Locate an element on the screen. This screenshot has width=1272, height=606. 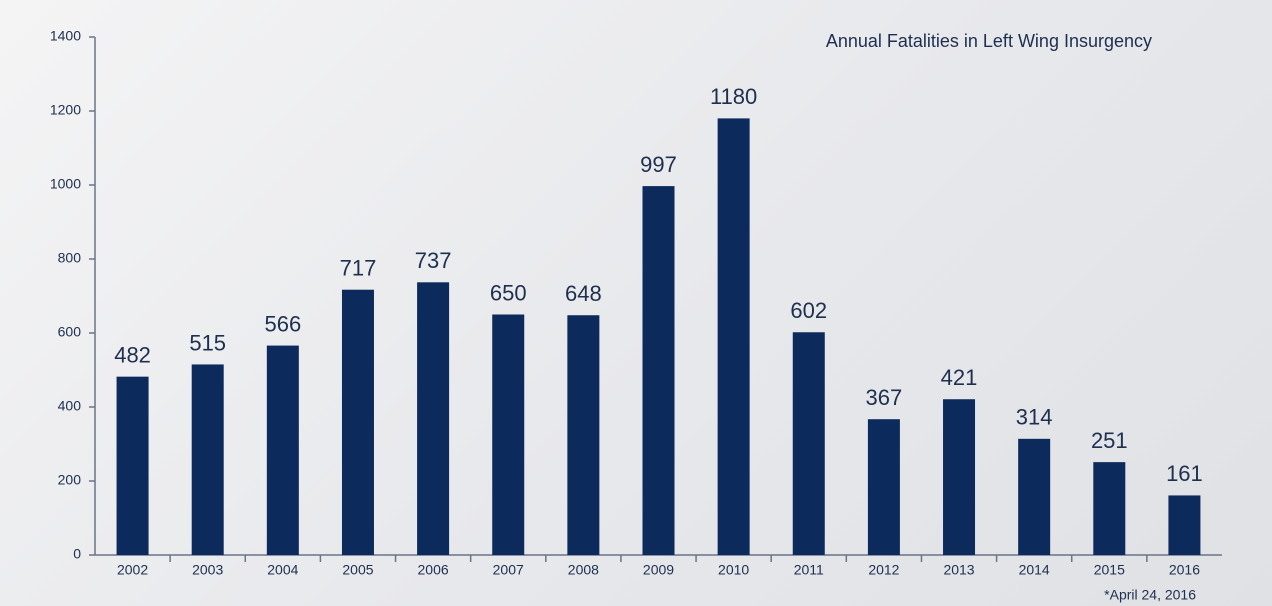
data-label: 650 is located at coordinates (508, 292).